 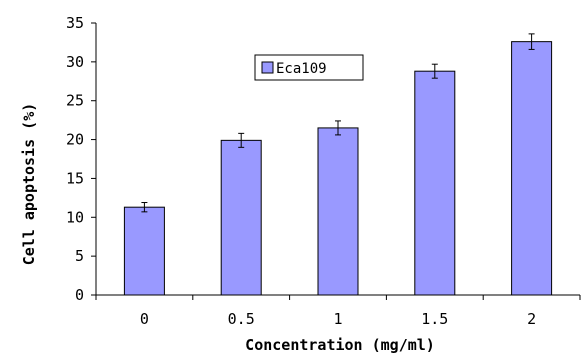 What do you see at coordinates (337, 319) in the screenshot?
I see `x-tick-label: 1` at bounding box center [337, 319].